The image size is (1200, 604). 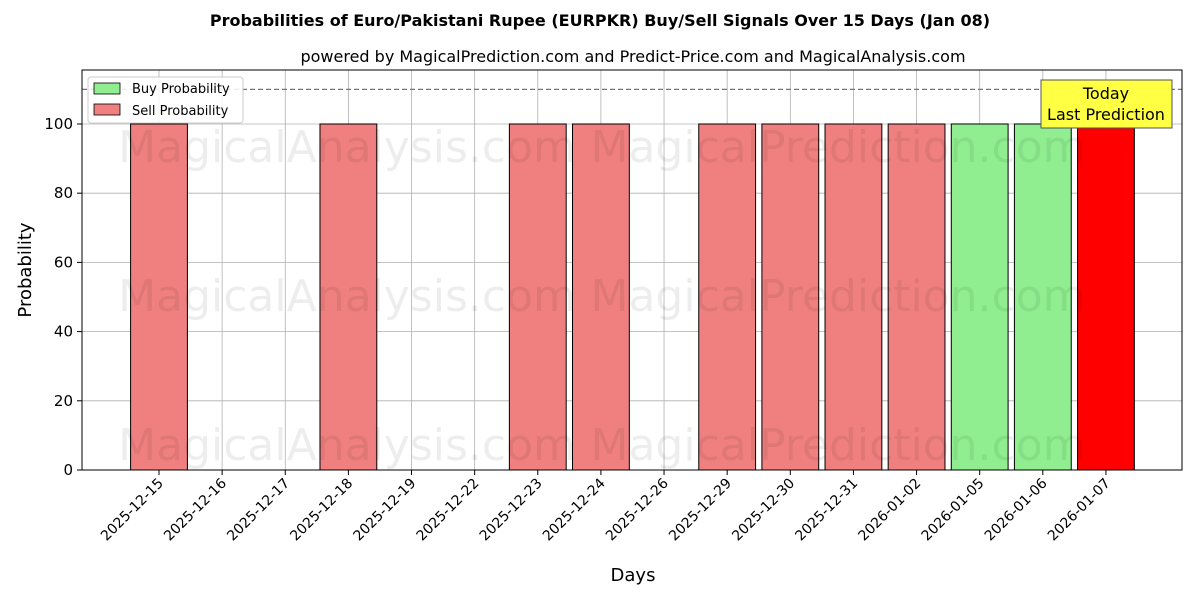 What do you see at coordinates (700, 510) in the screenshot?
I see `x-tick-label: 2025-12-29` at bounding box center [700, 510].